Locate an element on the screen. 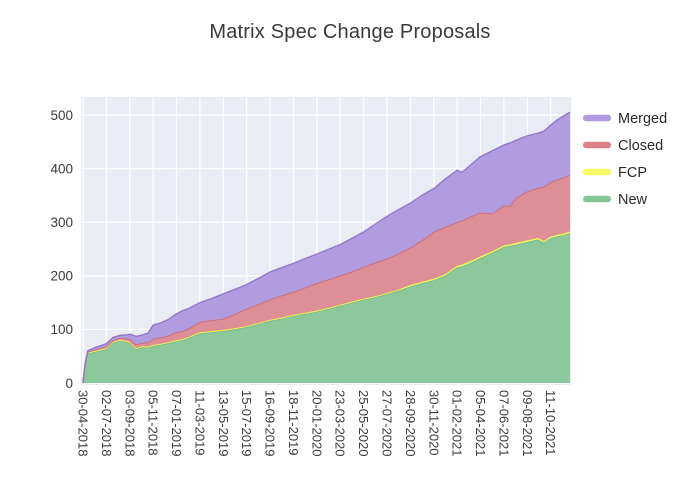  y-tick-label: 500 is located at coordinates (61, 115).